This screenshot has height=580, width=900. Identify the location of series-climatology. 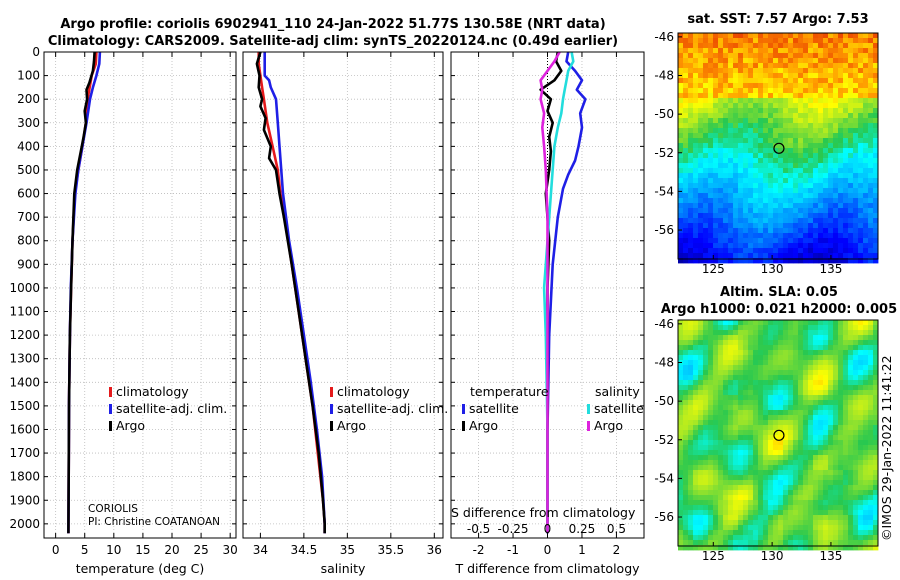
(291, 293).